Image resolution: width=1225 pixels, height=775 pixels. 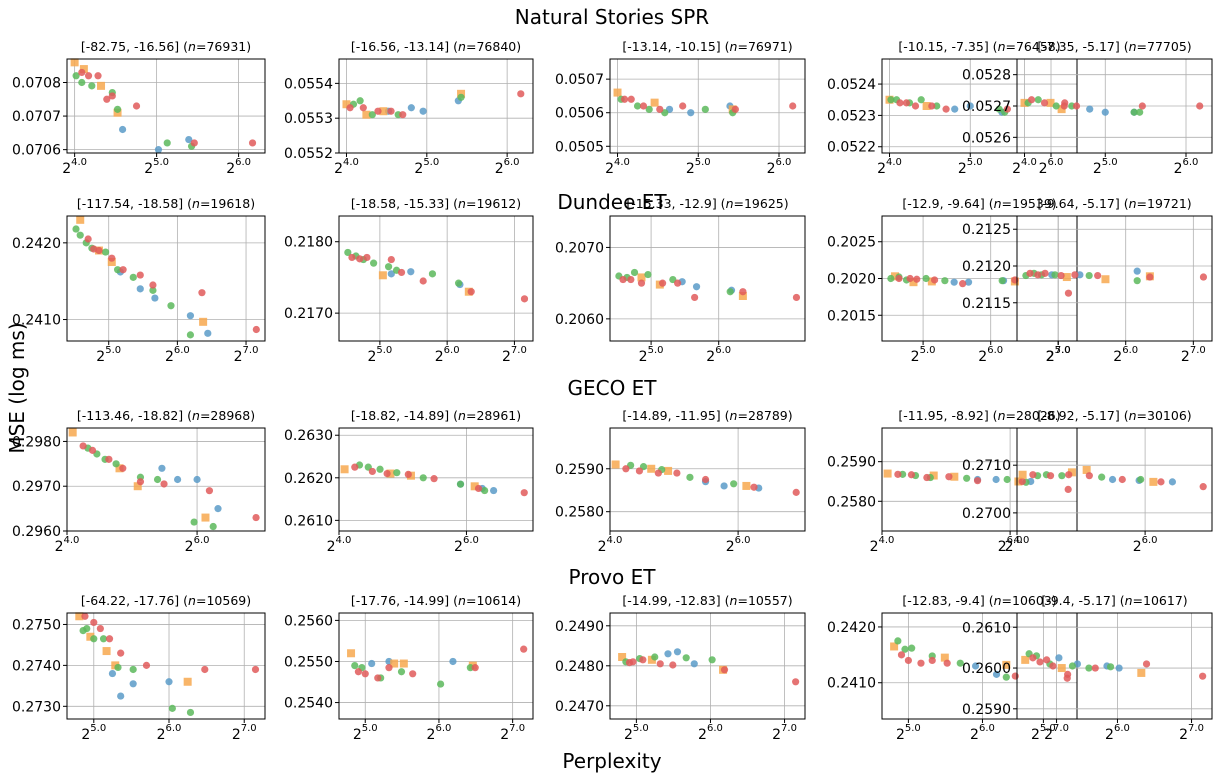 What do you see at coordinates (947, 46) in the screenshot?
I see `panel-title-bin: [-10.15, -7.35] (` at bounding box center [947, 46].